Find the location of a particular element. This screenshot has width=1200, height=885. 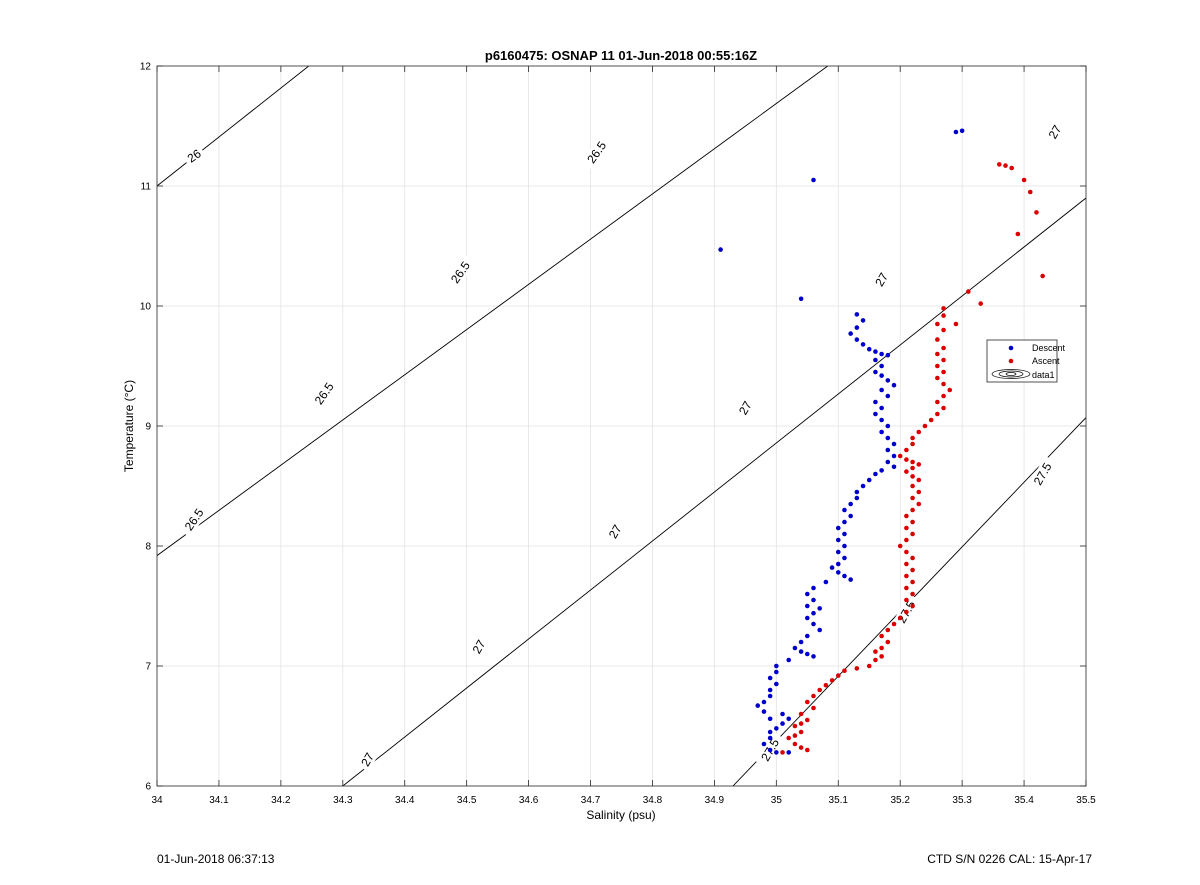

legend-marker-ascent is located at coordinates (1011, 361).